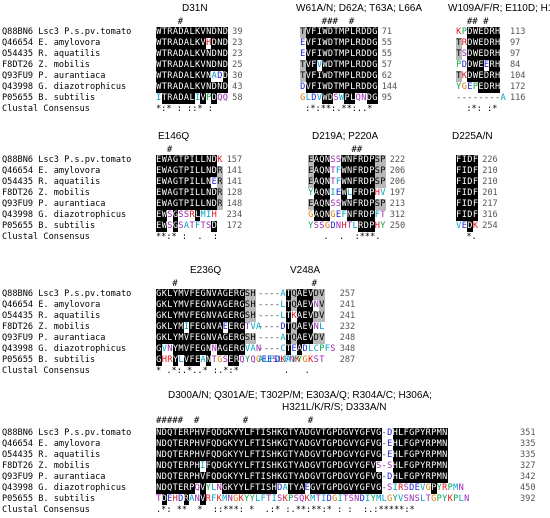 This screenshot has width=550, height=518. I want to click on species-name: Q43998 G. diazotrophicus, so click(64, 87).